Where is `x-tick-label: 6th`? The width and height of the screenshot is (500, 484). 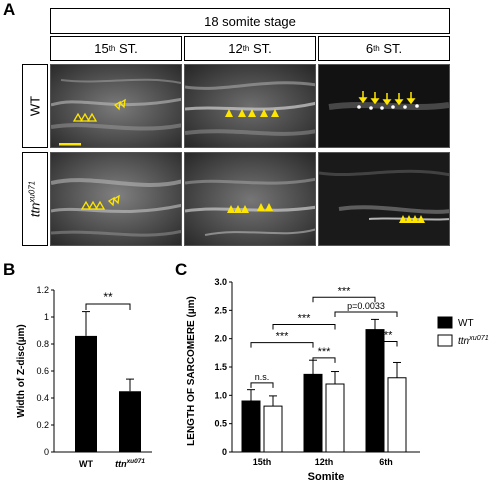 x-tick-label: 6th is located at coordinates (386, 462).